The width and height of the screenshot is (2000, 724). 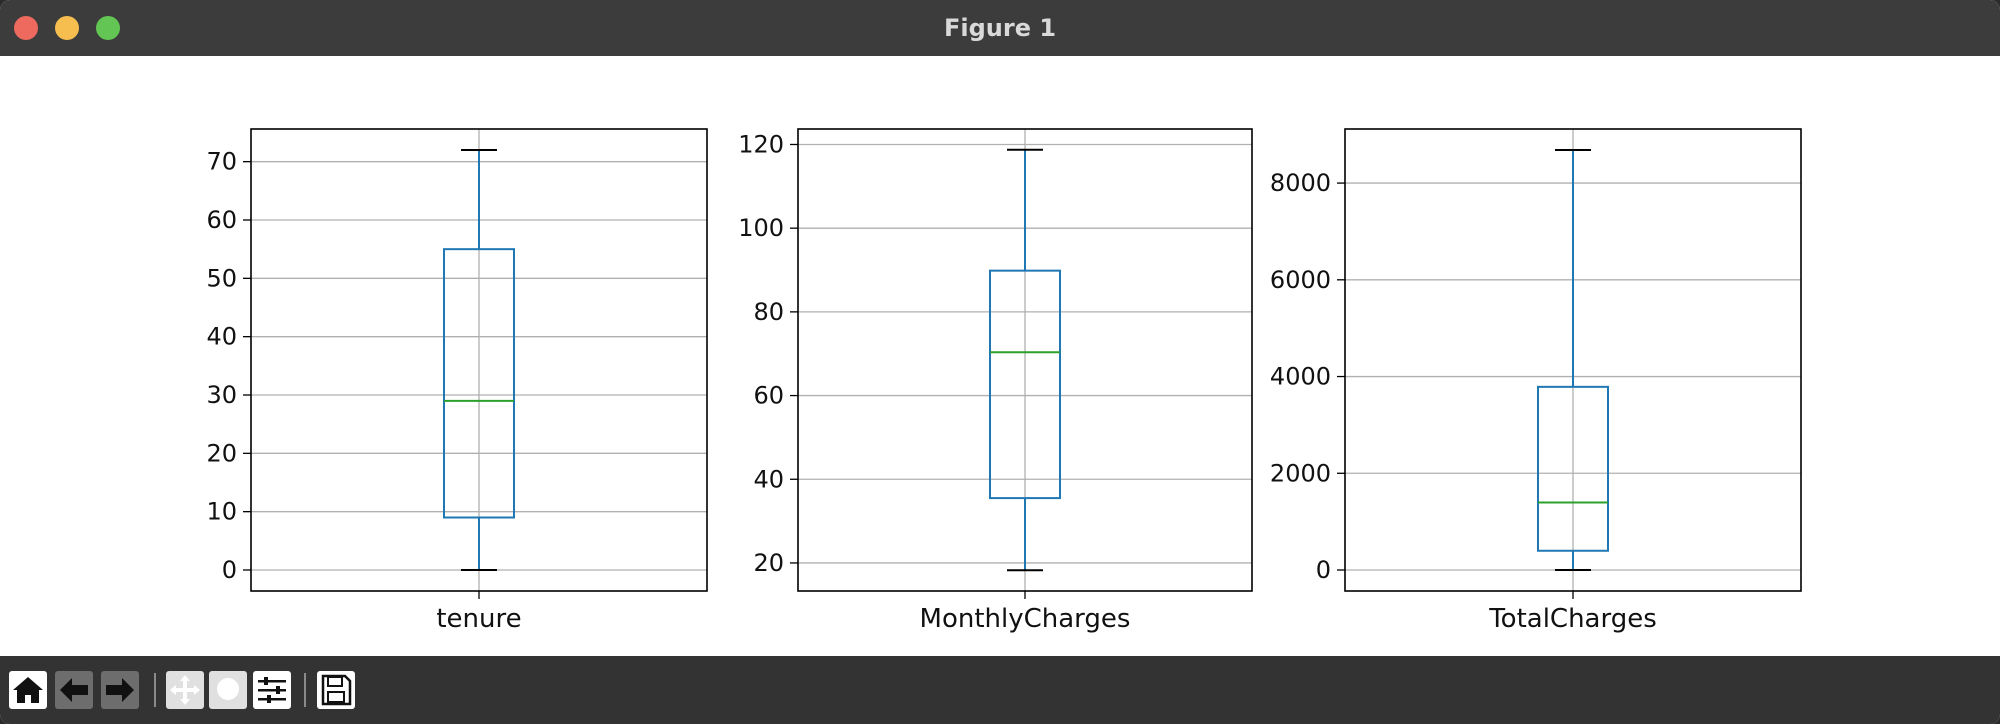 I want to click on pan-button, so click(x=185, y=690).